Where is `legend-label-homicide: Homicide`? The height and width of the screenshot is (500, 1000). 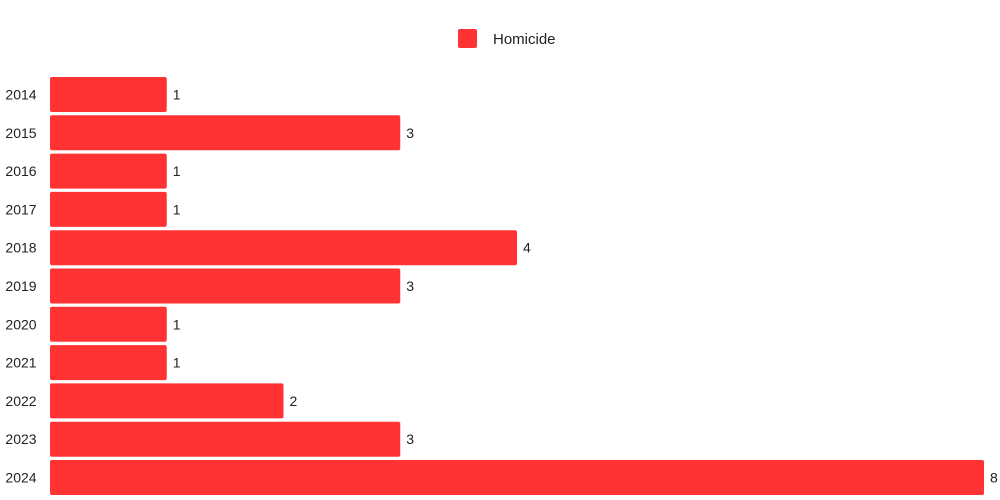
legend-label-homicide: Homicide is located at coordinates (524, 39).